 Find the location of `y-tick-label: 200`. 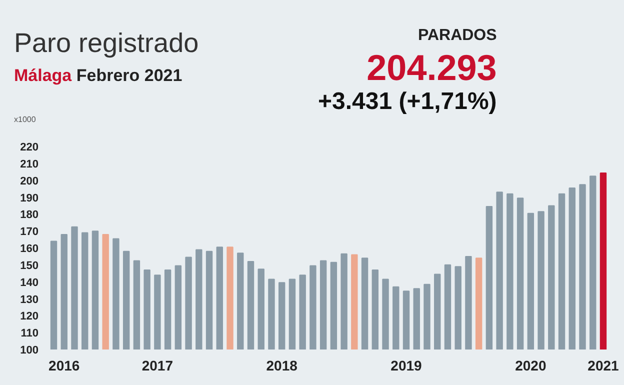

y-tick-label: 200 is located at coordinates (29, 181).